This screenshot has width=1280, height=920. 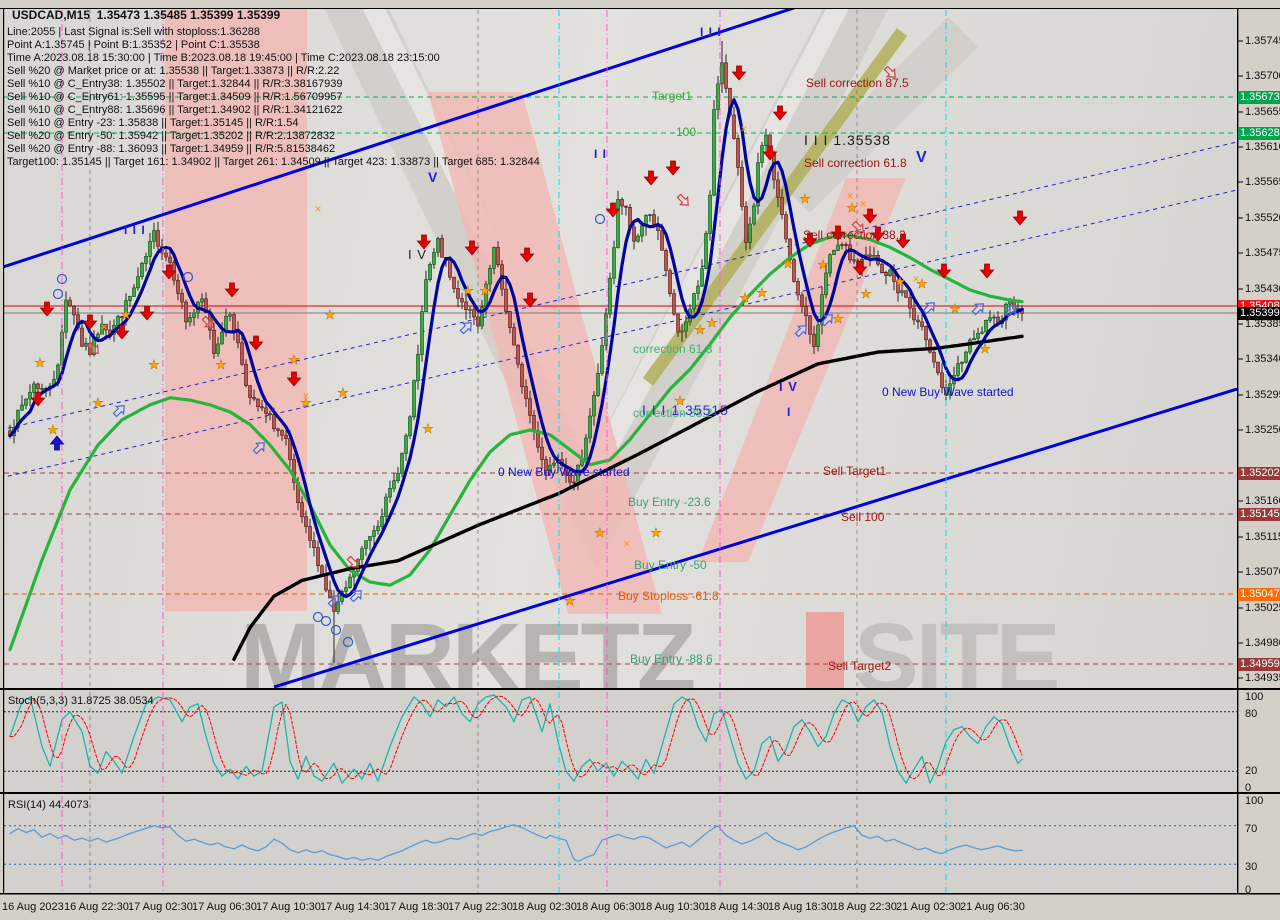 What do you see at coordinates (468, 645) in the screenshot?
I see `watermark-left: MARKETZ` at bounding box center [468, 645].